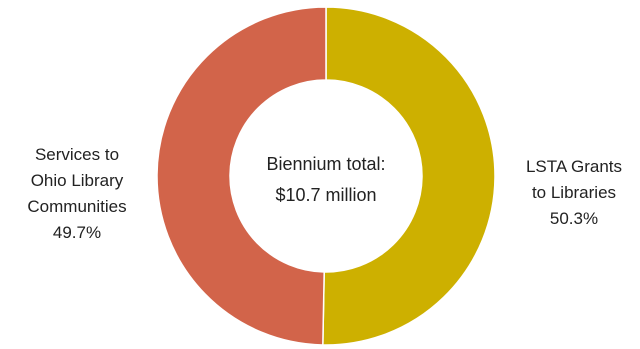 The height and width of the screenshot is (349, 640). What do you see at coordinates (77, 154) in the screenshot?
I see `slice-label-services-line-1: Services to` at bounding box center [77, 154].